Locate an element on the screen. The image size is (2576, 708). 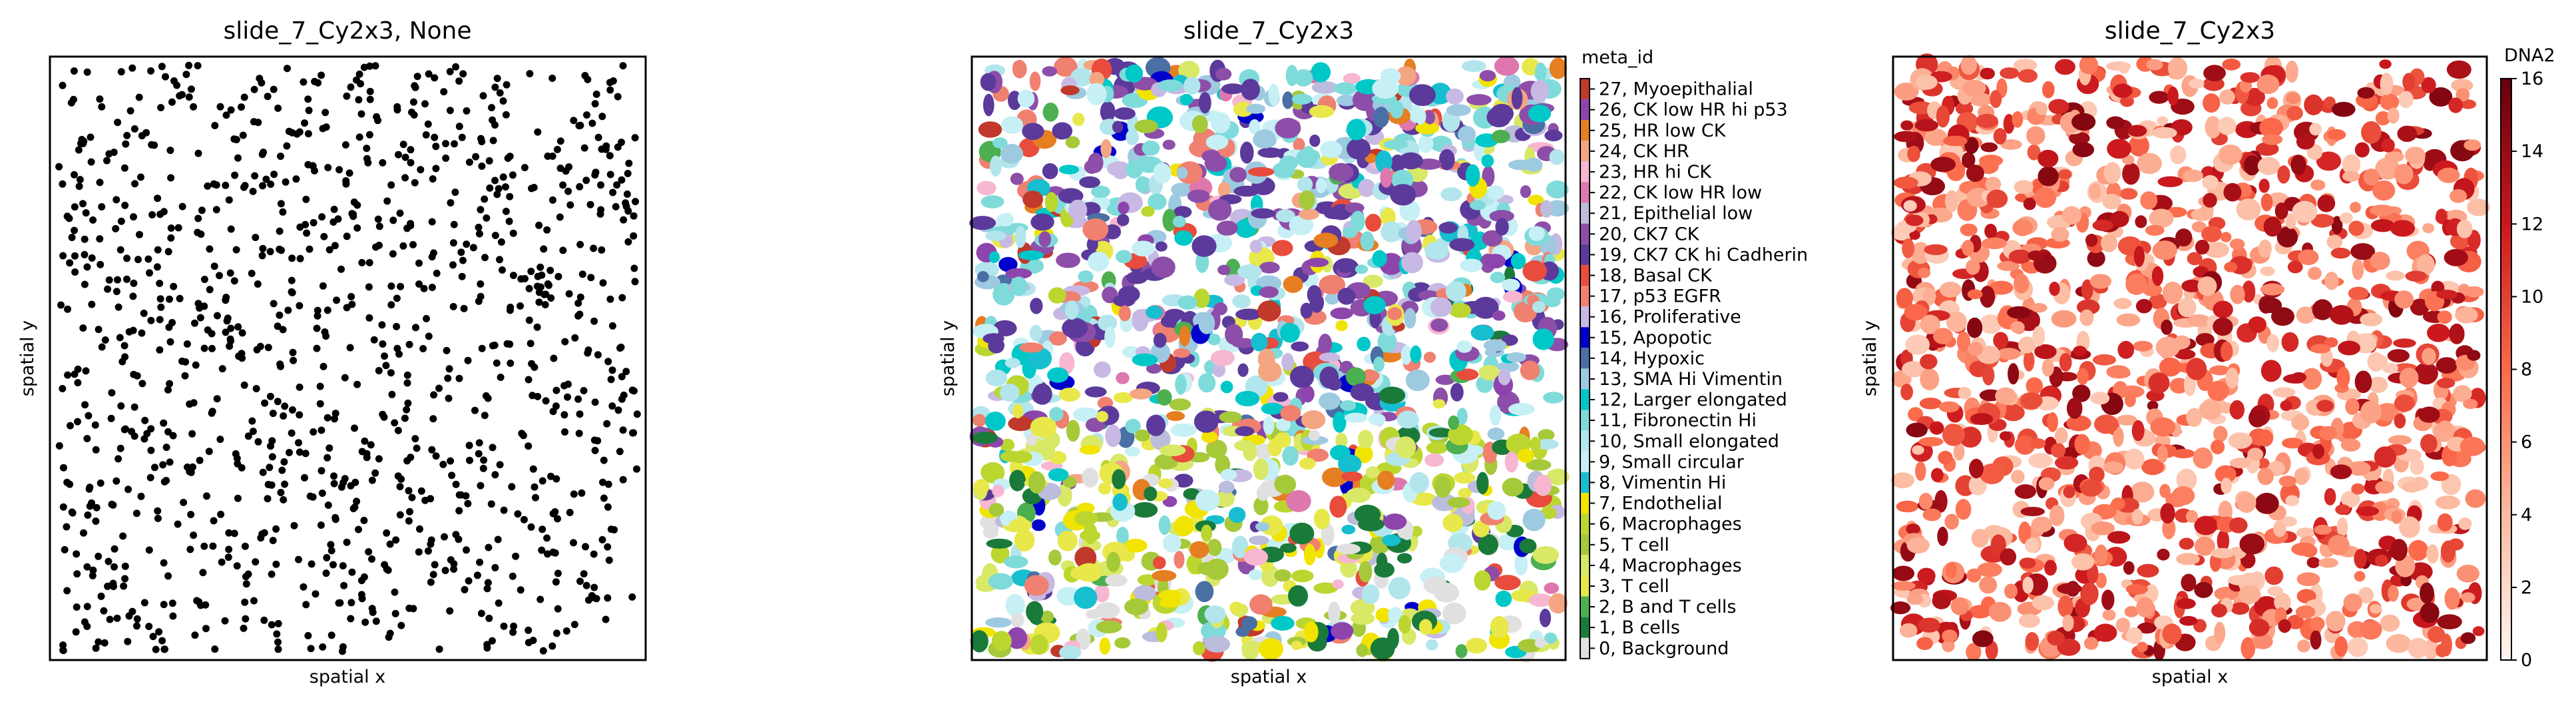
panel-2-title: slide_7_Cy2x3 is located at coordinates (1268, 31).